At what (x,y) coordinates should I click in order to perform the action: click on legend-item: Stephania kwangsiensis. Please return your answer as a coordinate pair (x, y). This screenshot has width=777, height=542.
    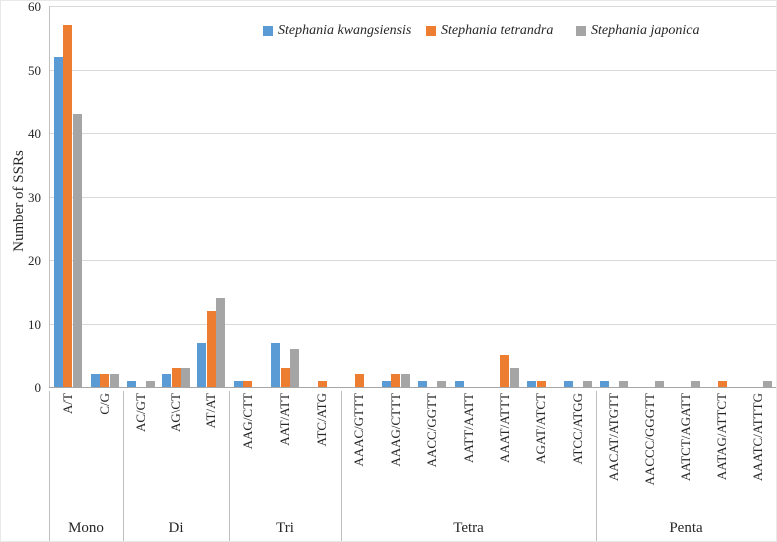
    Looking at the image, I should click on (337, 31).